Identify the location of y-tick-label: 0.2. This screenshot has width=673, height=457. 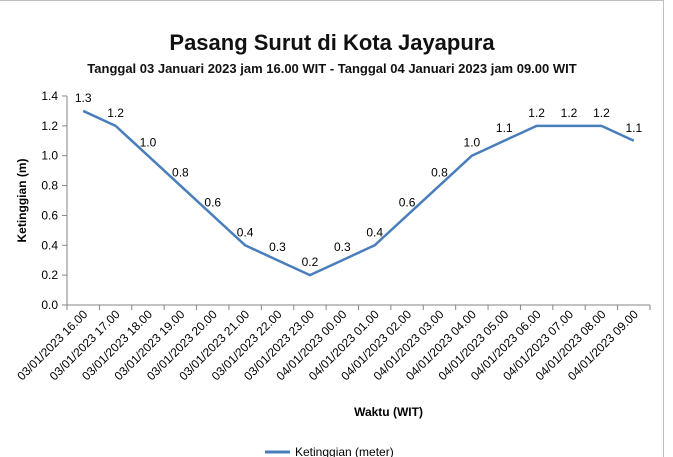
(49, 275).